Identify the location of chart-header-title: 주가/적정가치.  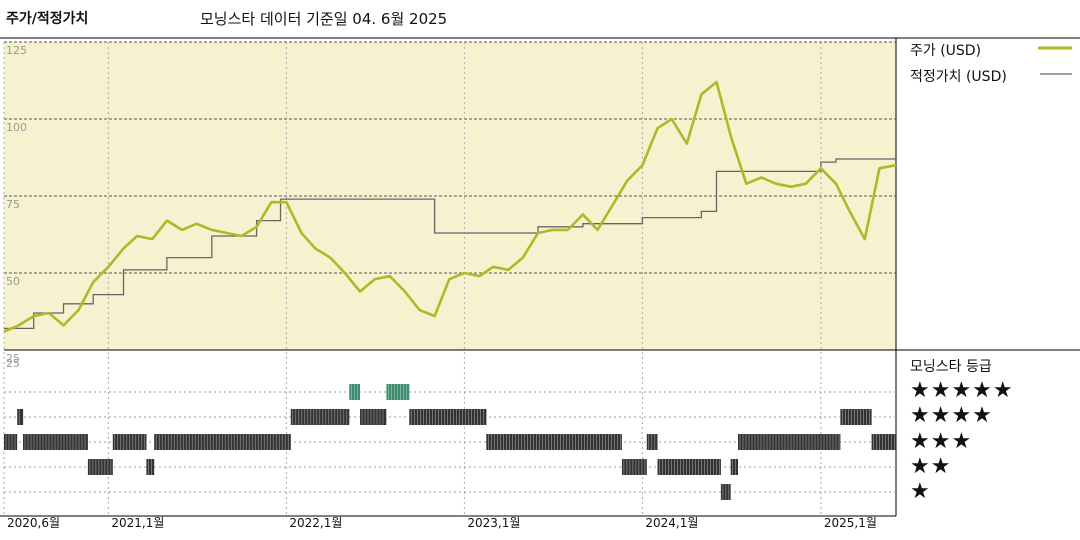
(47, 19).